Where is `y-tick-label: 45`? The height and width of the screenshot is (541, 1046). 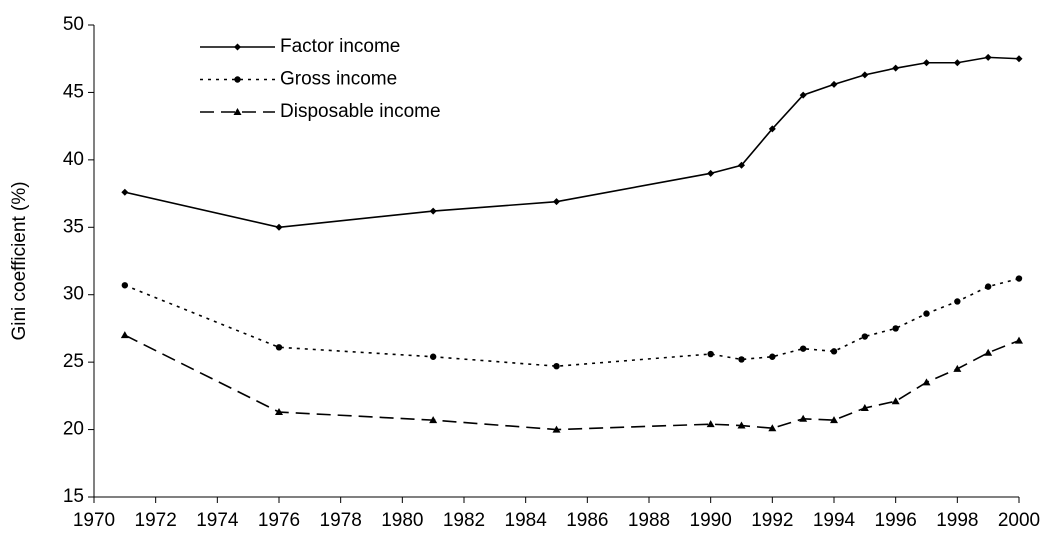
y-tick-label: 45 is located at coordinates (73, 91).